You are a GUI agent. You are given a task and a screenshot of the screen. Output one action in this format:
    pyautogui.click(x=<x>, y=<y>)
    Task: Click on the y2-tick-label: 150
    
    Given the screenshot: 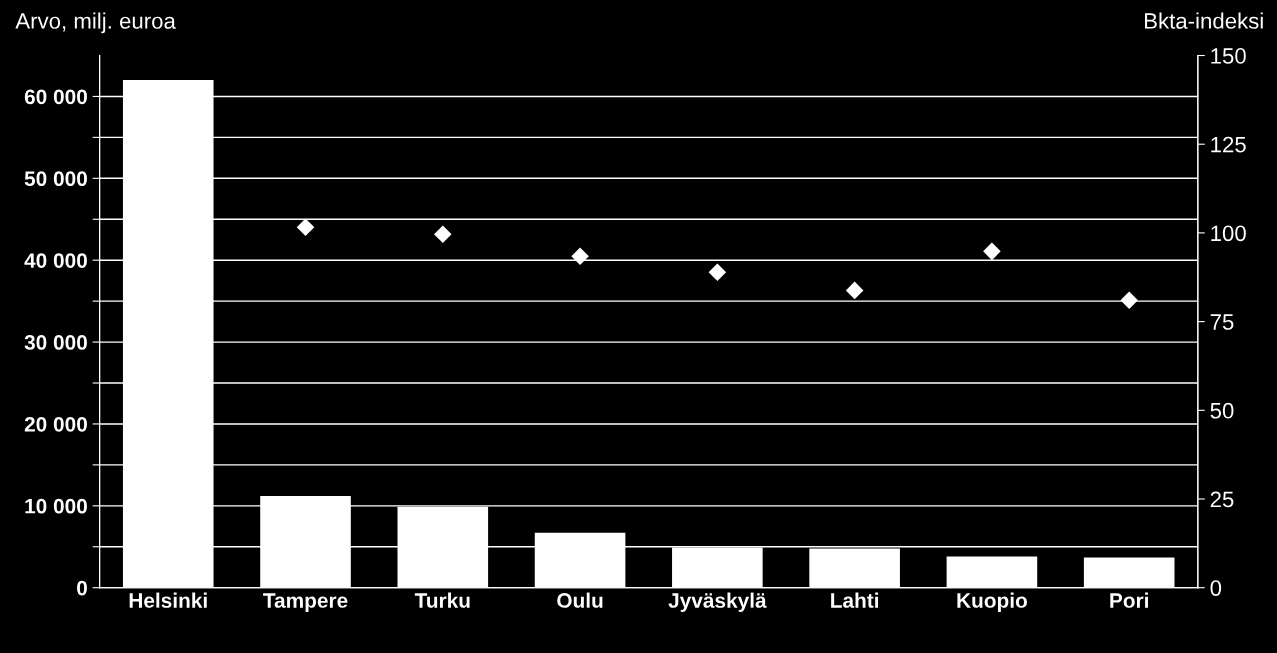 What is the action you would take?
    pyautogui.click(x=1228, y=56)
    